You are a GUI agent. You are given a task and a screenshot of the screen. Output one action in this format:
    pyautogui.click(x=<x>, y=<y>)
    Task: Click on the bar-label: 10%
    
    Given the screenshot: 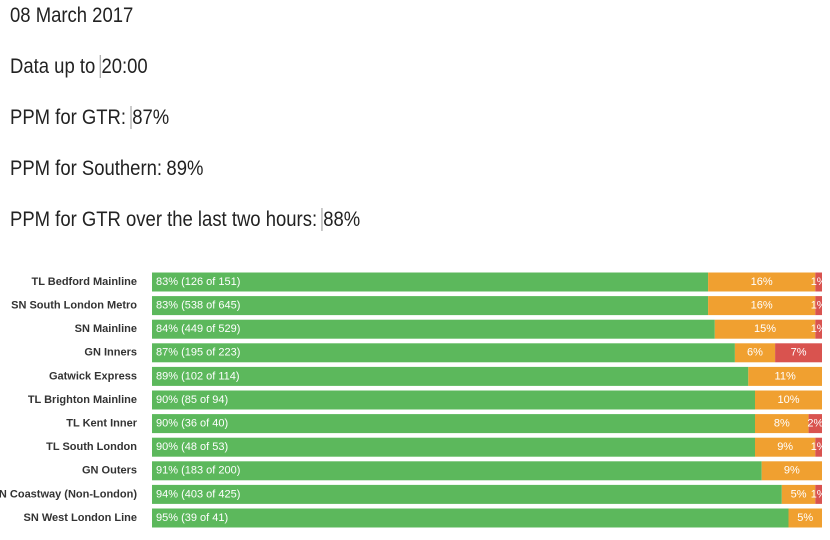 What is the action you would take?
    pyautogui.click(x=788, y=400)
    